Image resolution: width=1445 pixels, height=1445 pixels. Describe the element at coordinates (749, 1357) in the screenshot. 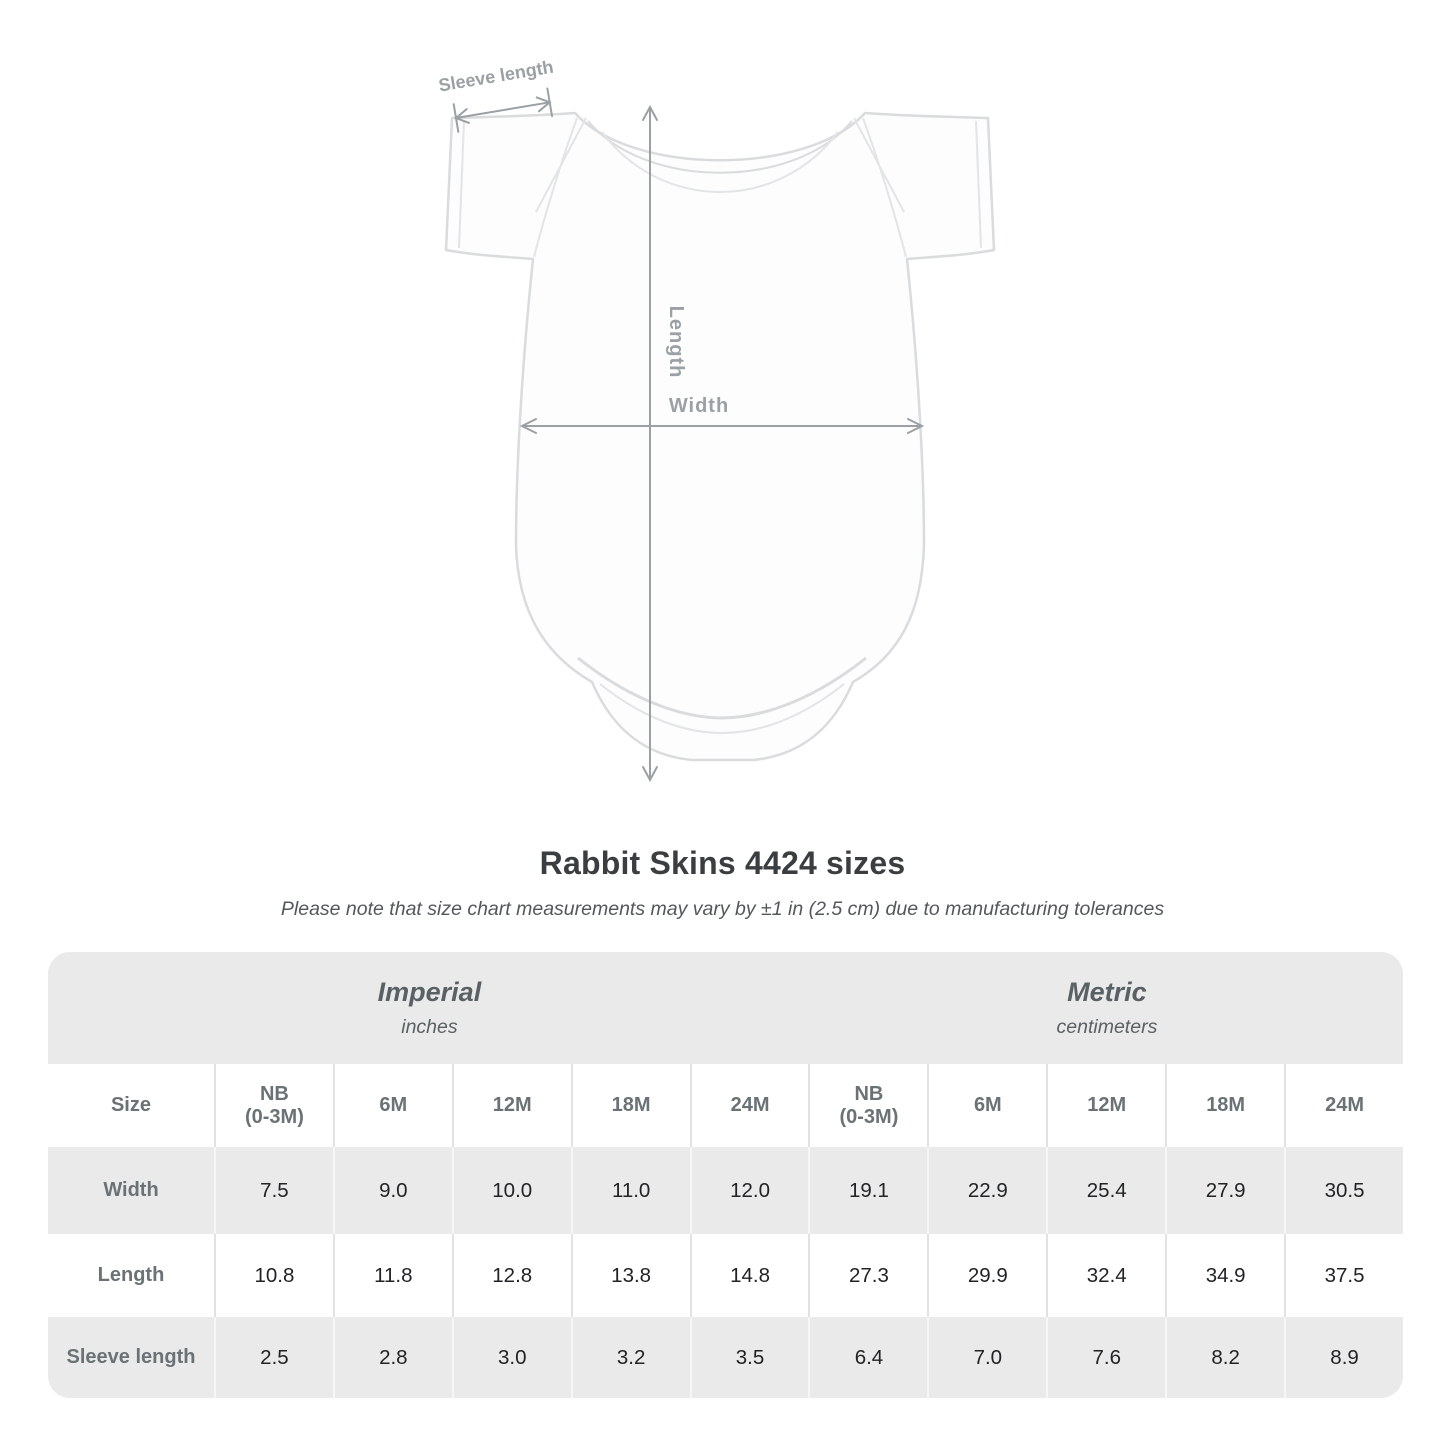

I see `table-cell: 3.5` at that location.